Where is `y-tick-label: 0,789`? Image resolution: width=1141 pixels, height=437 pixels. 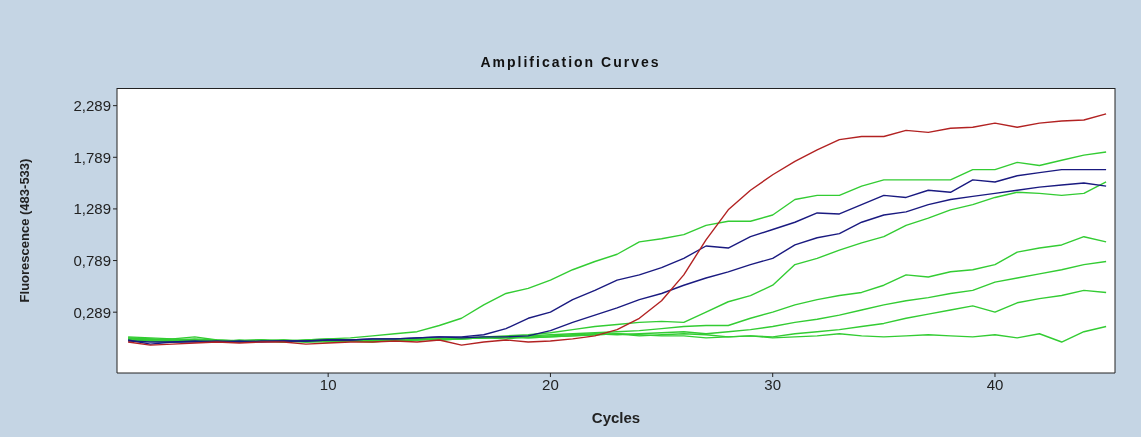 y-tick-label: 0,789 is located at coordinates (92, 260).